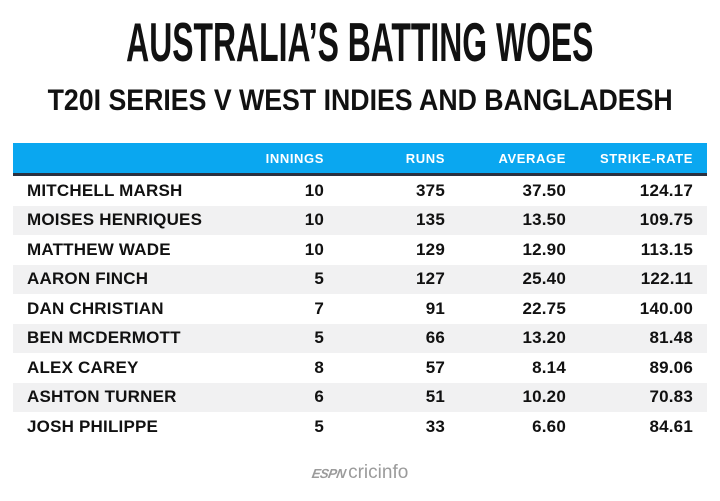 This screenshot has width=720, height=501. Describe the element at coordinates (294, 158) in the screenshot. I see `column-header-innings: INNINGS` at that location.